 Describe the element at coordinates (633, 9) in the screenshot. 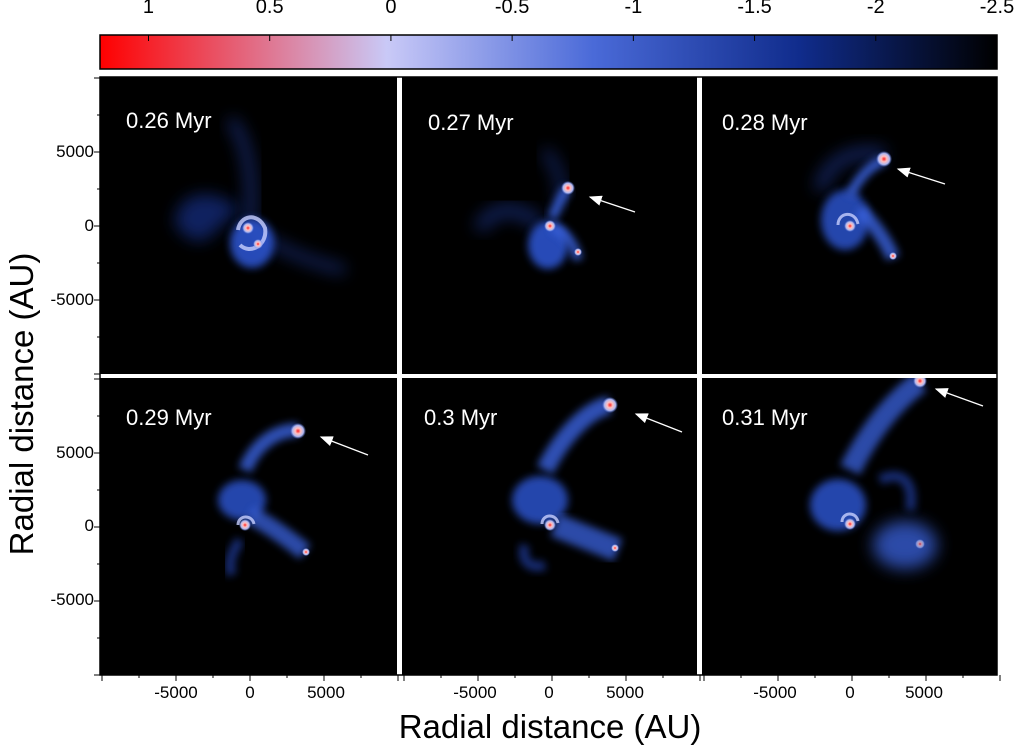

I see `colorbar-tick-label: -1` at that location.